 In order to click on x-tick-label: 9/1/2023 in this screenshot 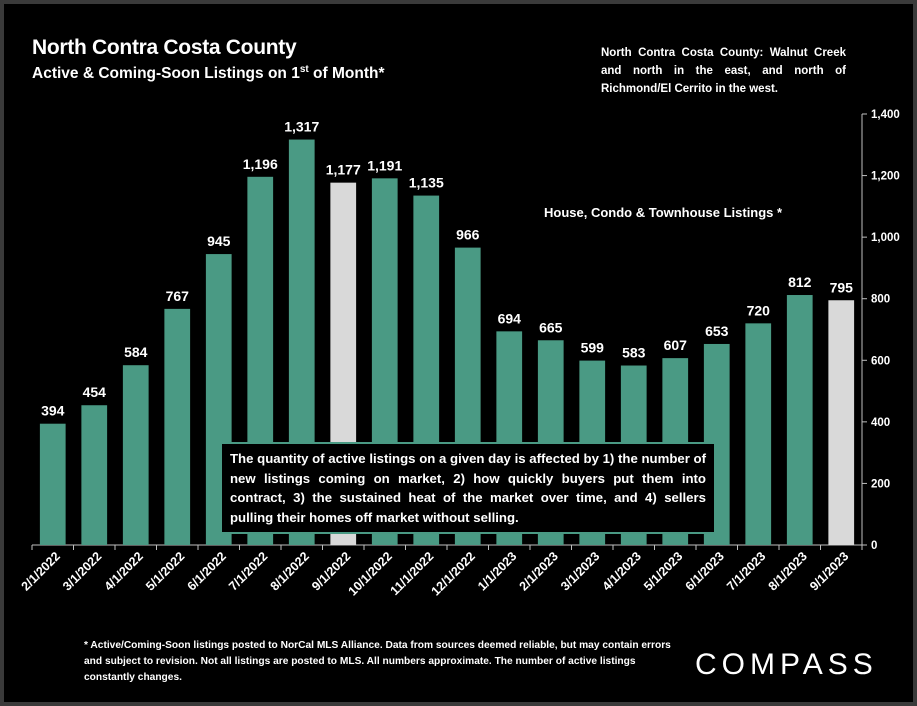, I will do `click(829, 571)`.